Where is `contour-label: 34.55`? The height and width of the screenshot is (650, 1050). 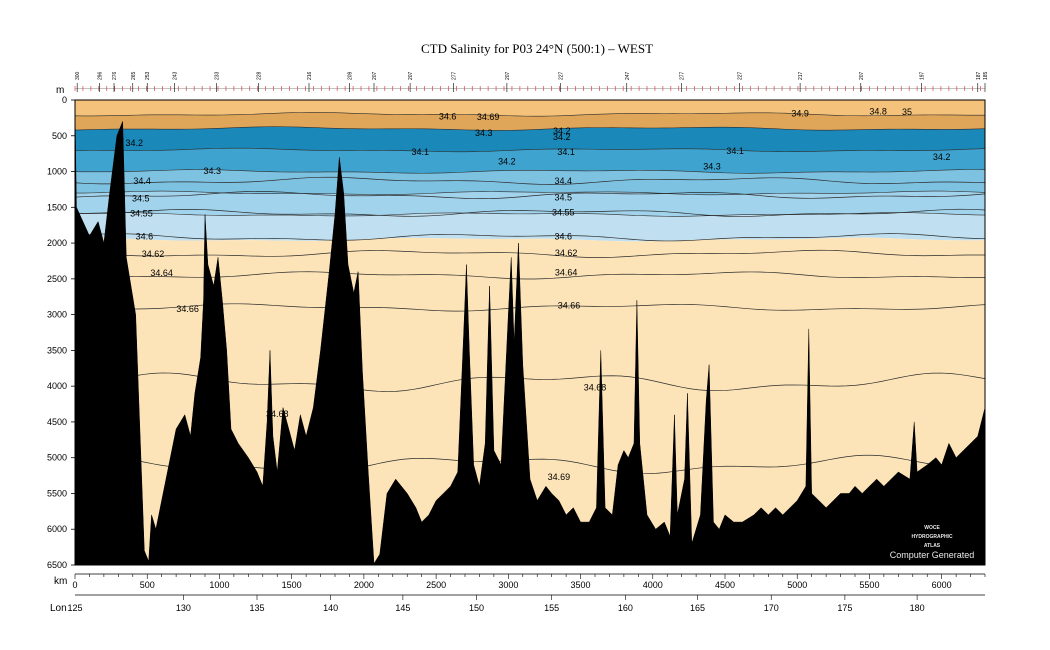
contour-label: 34.55 is located at coordinates (141, 214).